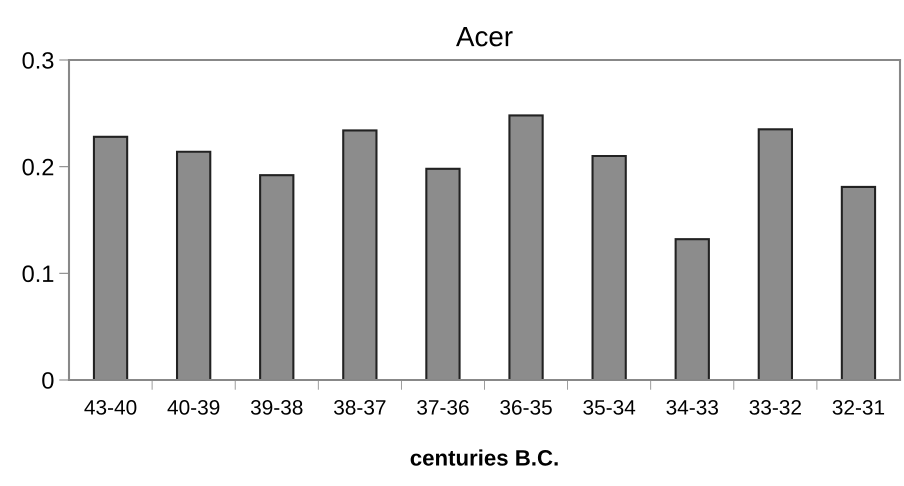 Image resolution: width=904 pixels, height=486 pixels. Describe the element at coordinates (38, 273) in the screenshot. I see `y-tick-label: 0.1` at that location.